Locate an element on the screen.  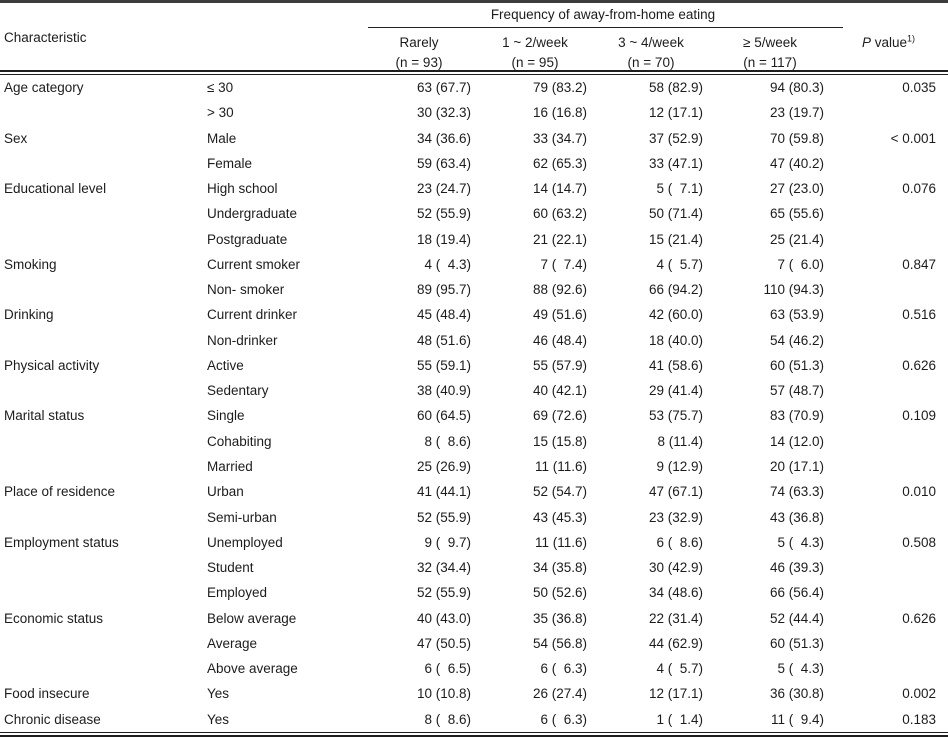
pvalue-cell: < 0.001 is located at coordinates (913, 138).